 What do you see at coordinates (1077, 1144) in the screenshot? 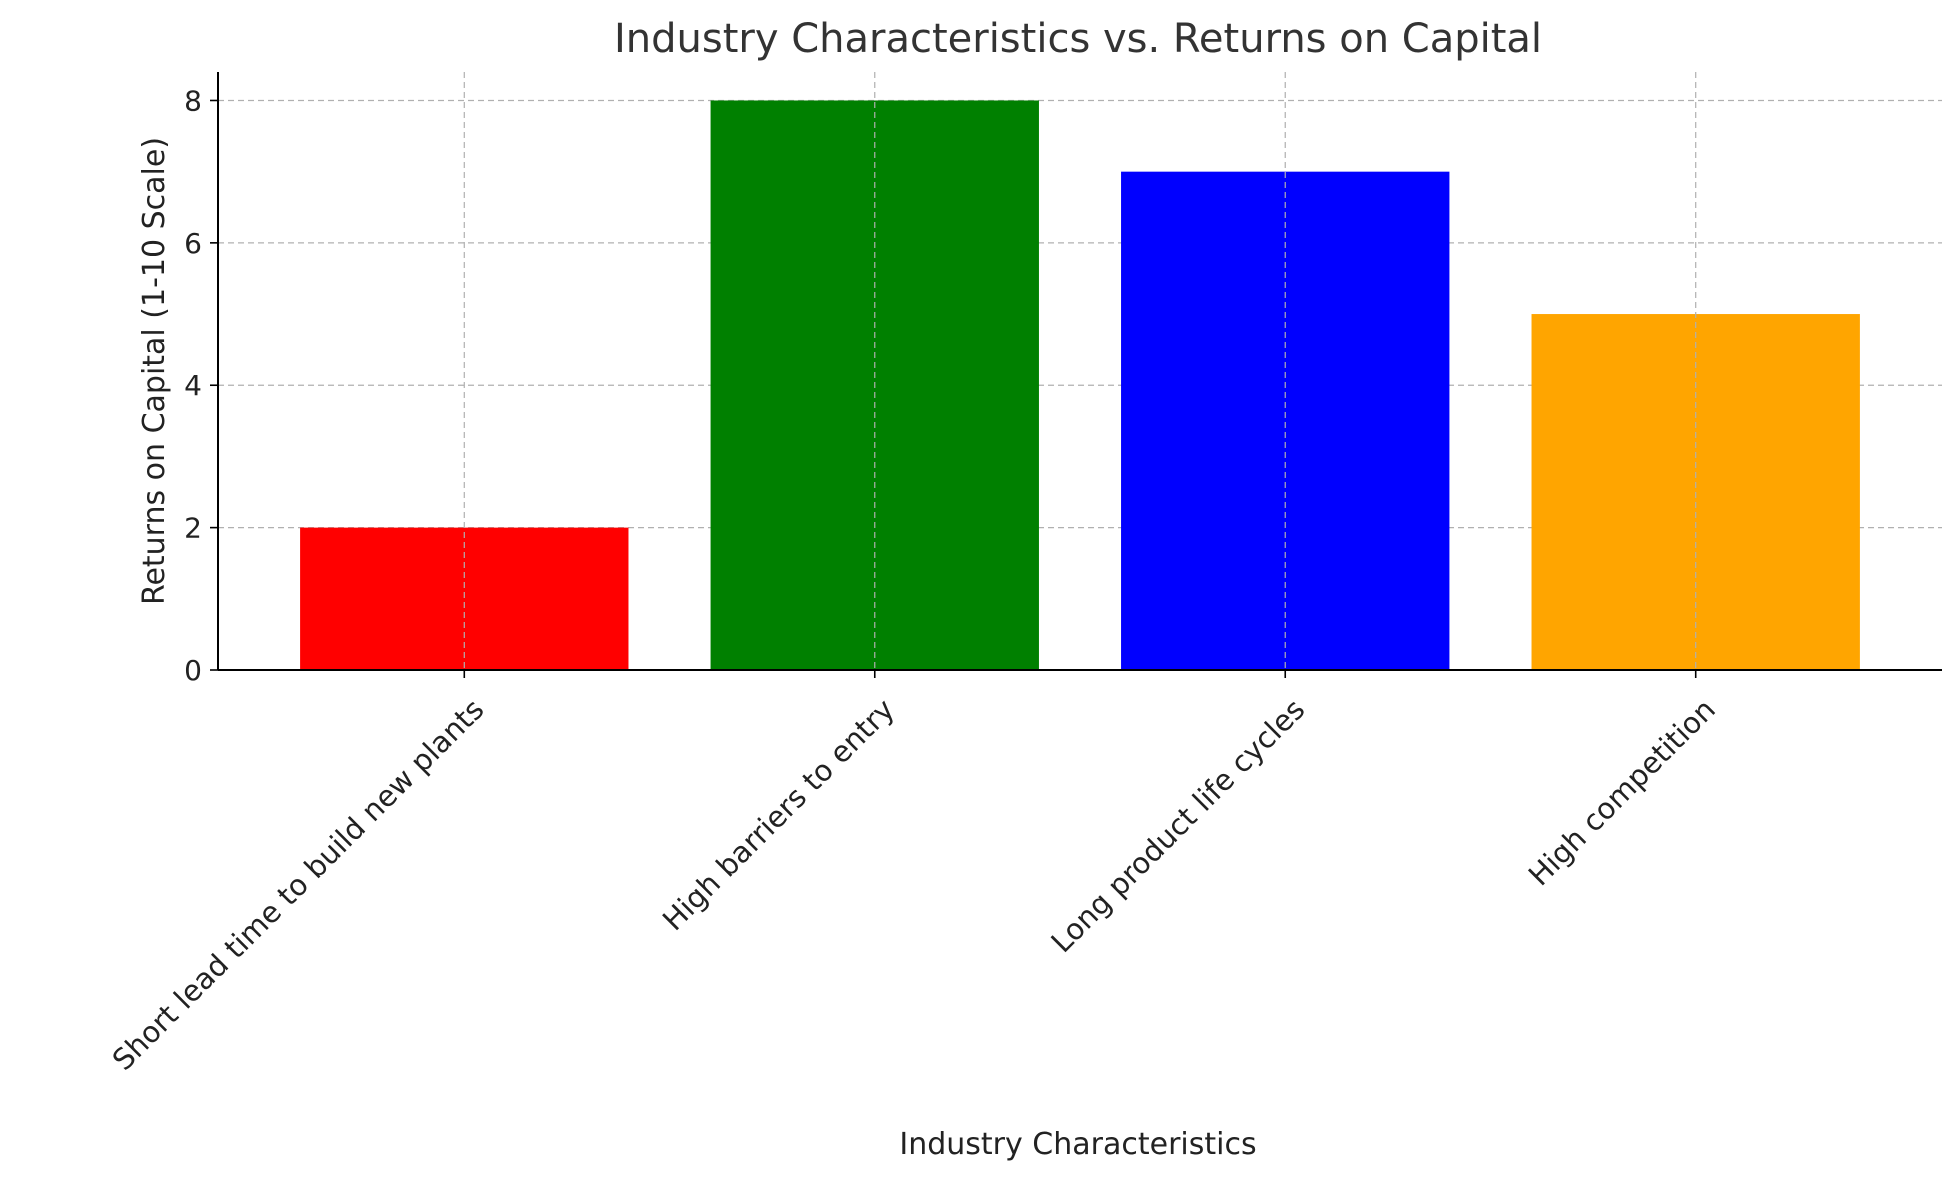
I see `x-axis-label: Industry Characteristics` at bounding box center [1077, 1144].